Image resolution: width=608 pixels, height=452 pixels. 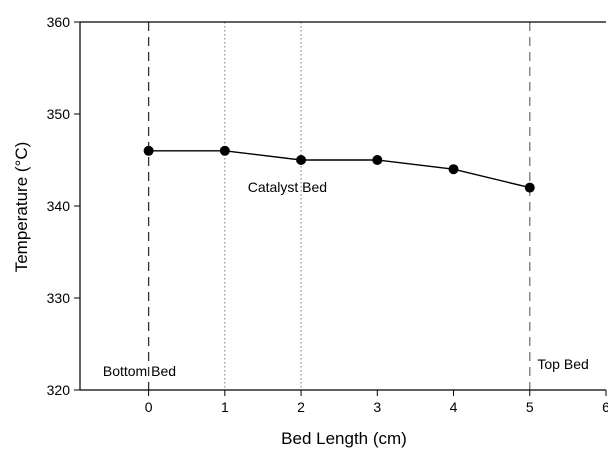 What do you see at coordinates (225, 407) in the screenshot?
I see `x-tick-label: 1` at bounding box center [225, 407].